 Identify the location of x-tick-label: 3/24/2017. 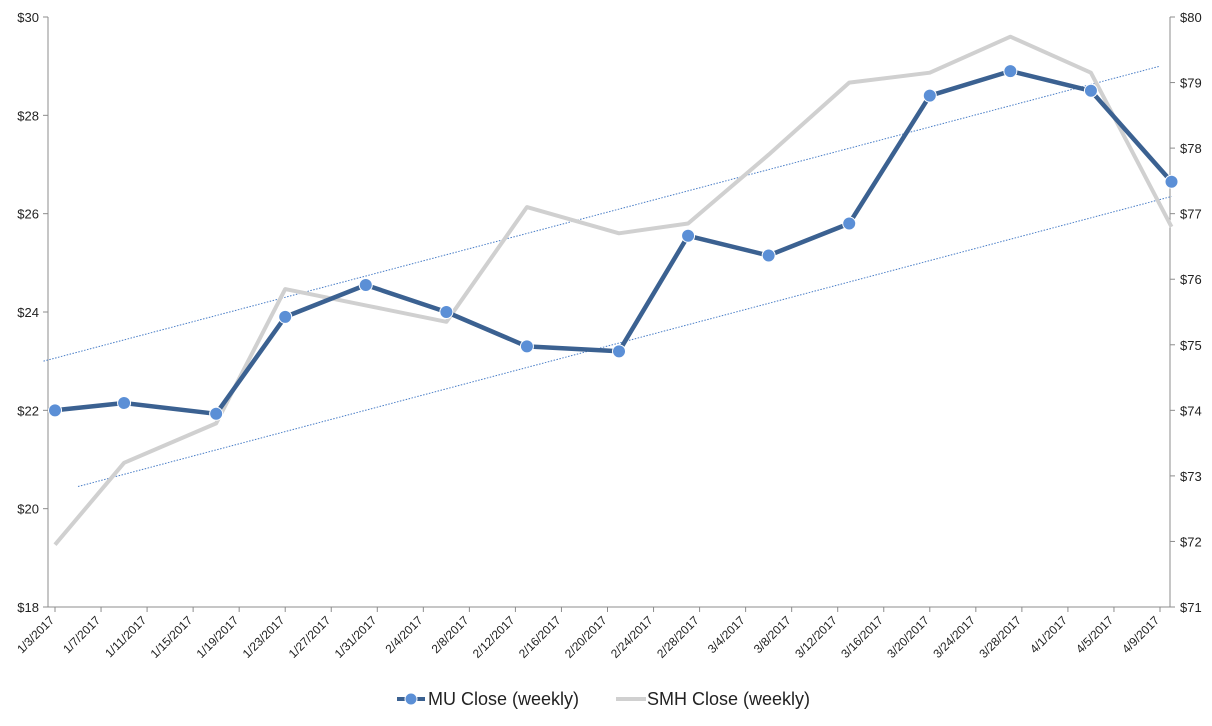
(954, 637).